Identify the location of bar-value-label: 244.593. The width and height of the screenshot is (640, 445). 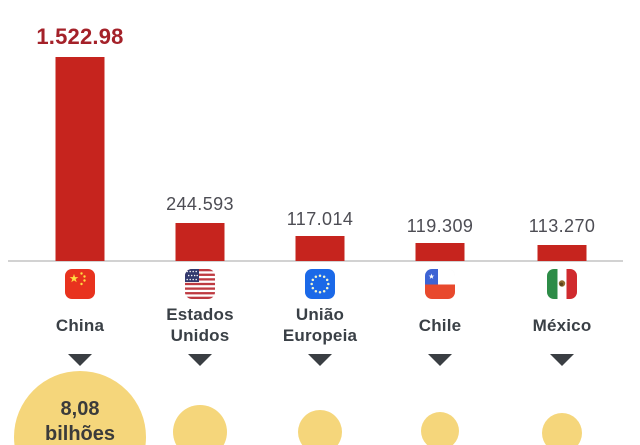
(200, 204).